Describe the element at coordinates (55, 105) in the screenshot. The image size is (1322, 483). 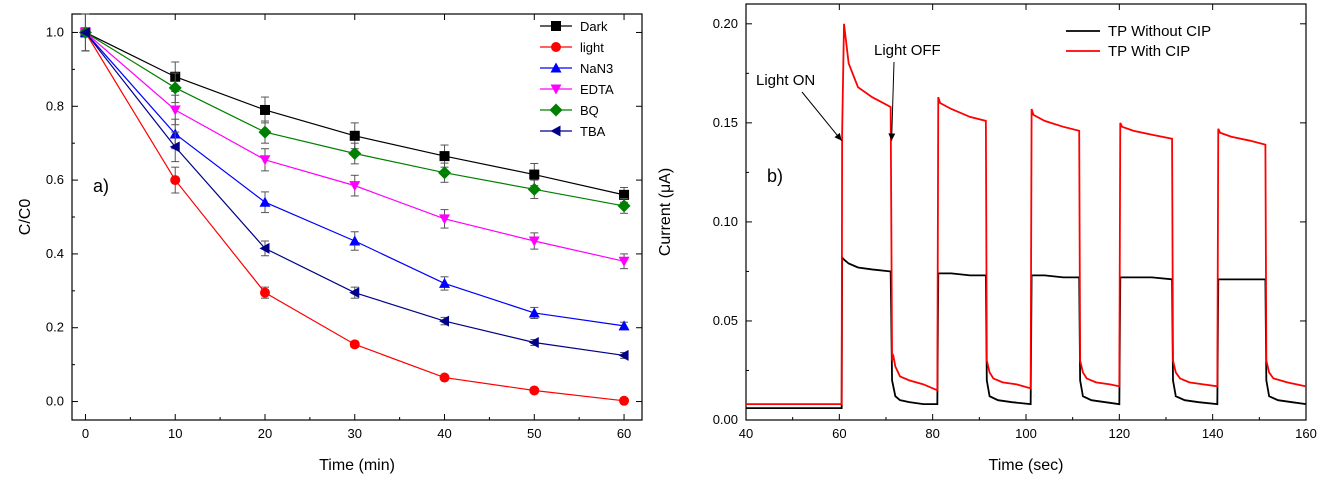
I see `y-tick-label-a: 0.8` at that location.